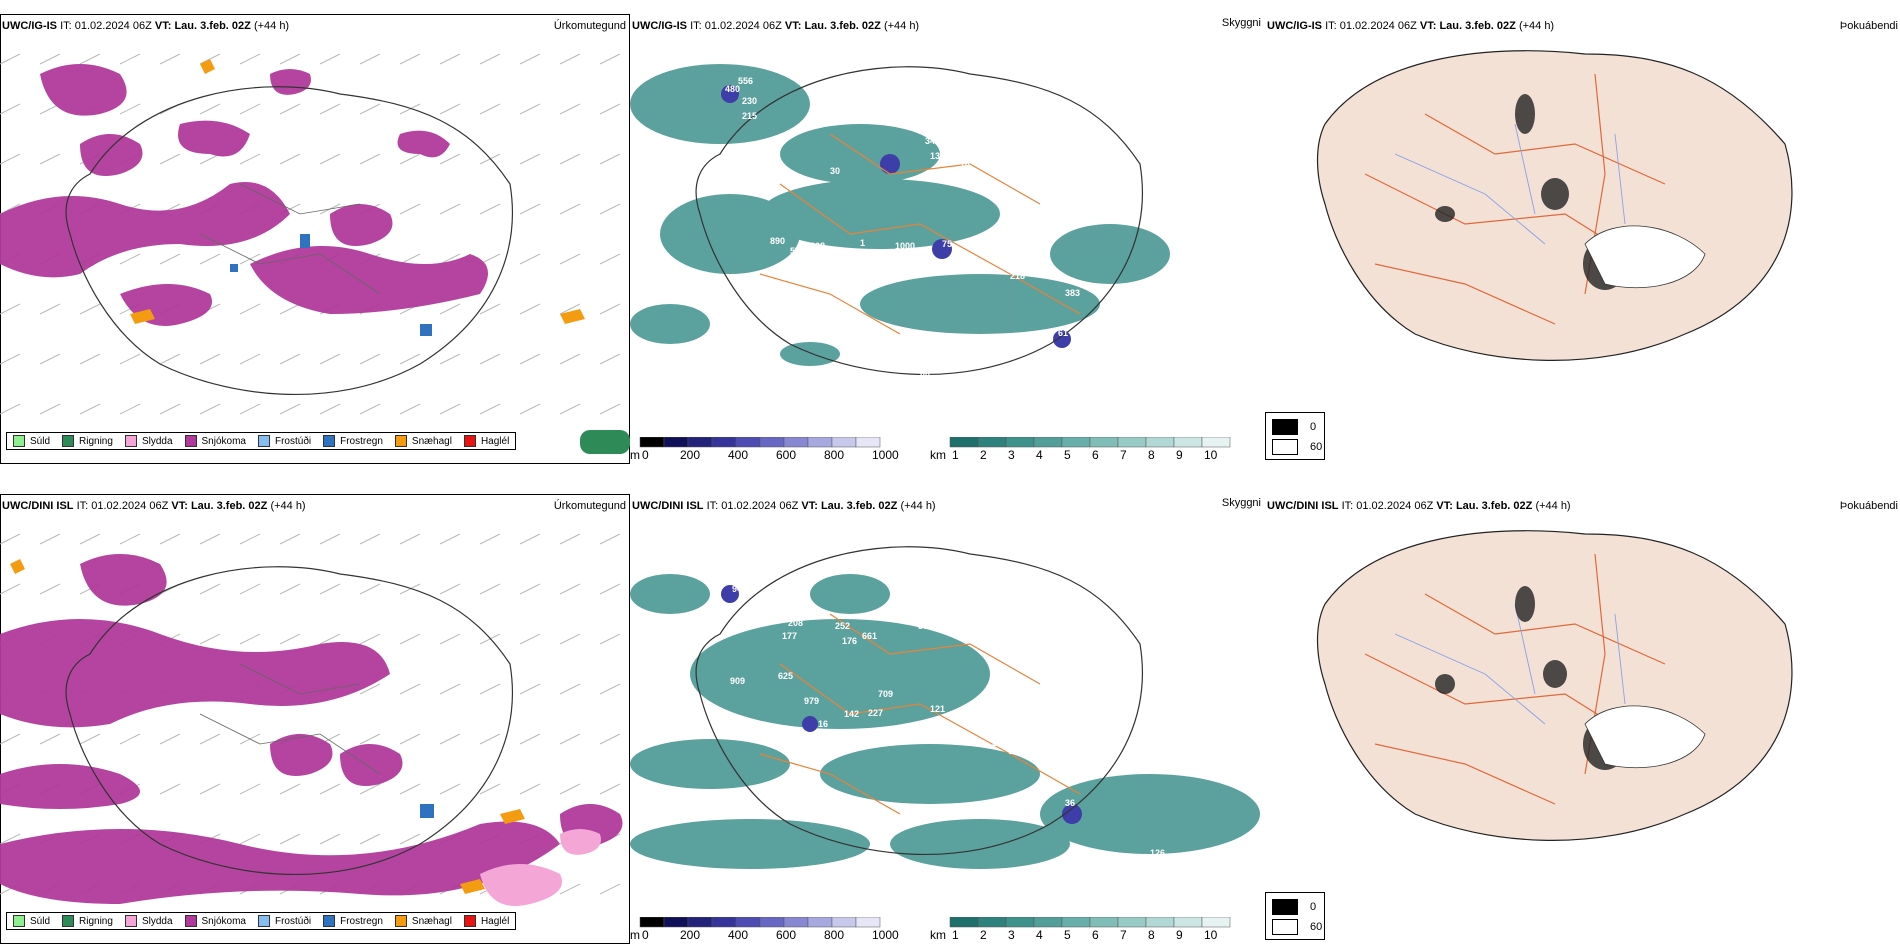 This screenshot has width=1900, height=950. What do you see at coordinates (486, 921) in the screenshot?
I see `precip-legend-item: Haglél` at bounding box center [486, 921].